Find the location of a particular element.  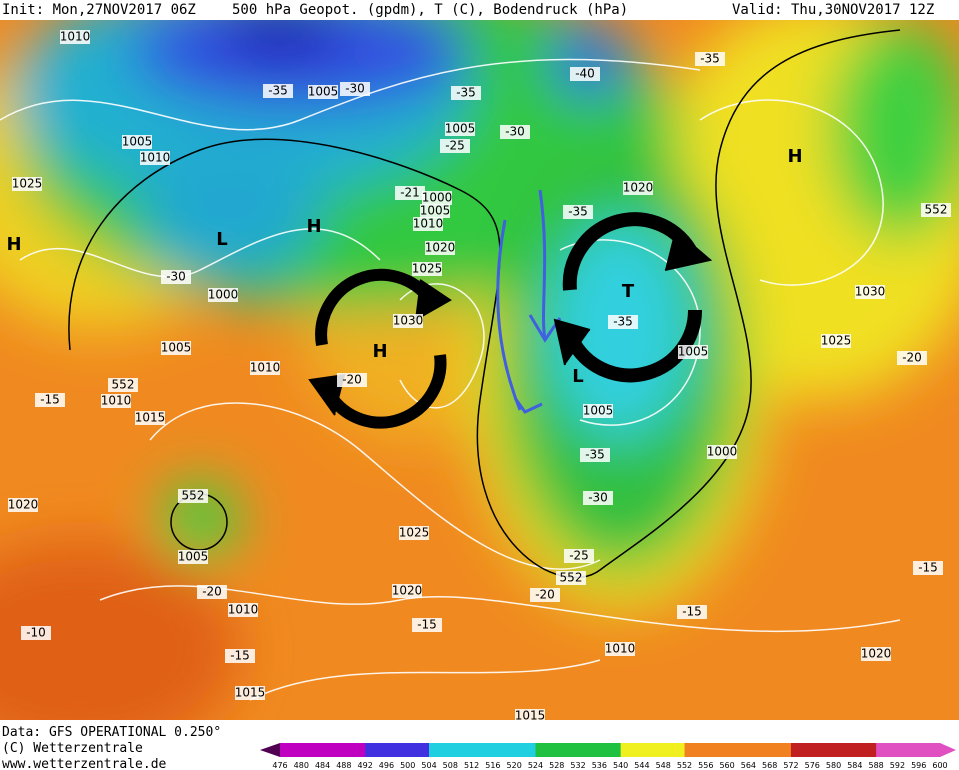

colorbar-label: 596 is located at coordinates (918, 765).